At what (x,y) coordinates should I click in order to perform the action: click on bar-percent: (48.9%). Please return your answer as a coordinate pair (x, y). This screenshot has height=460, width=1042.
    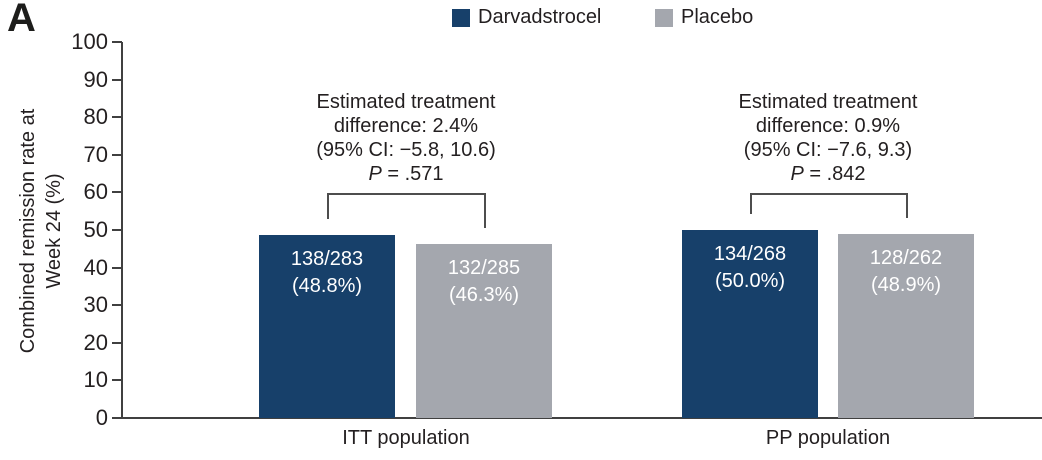
    Looking at the image, I should click on (906, 285).